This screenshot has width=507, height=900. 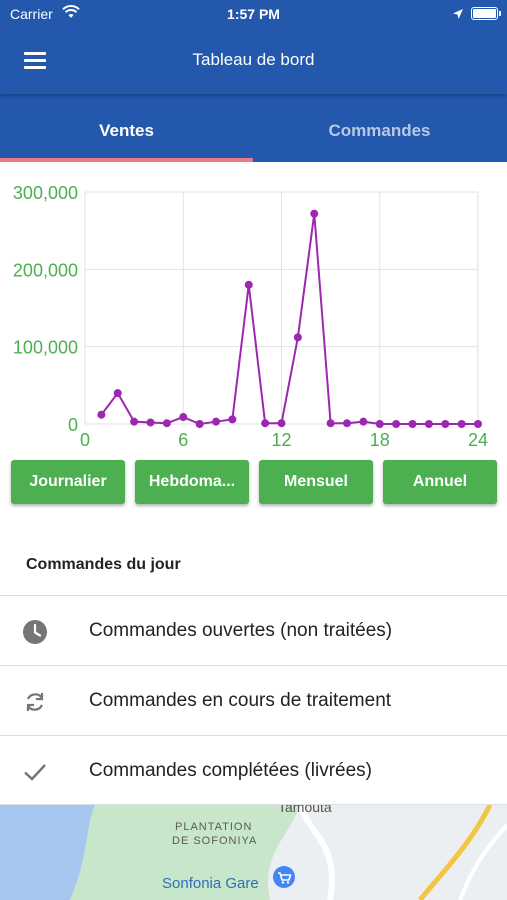 What do you see at coordinates (31, 14) in the screenshot?
I see `carrier-label: Carrier` at bounding box center [31, 14].